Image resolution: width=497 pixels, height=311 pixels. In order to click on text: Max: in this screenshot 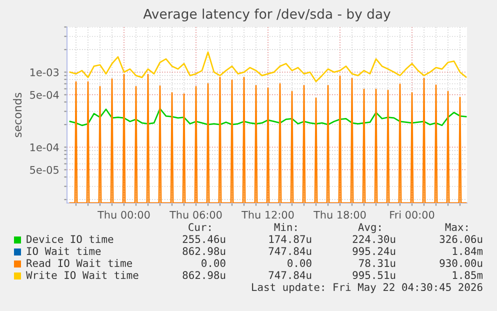, I will do `click(456, 227)`.